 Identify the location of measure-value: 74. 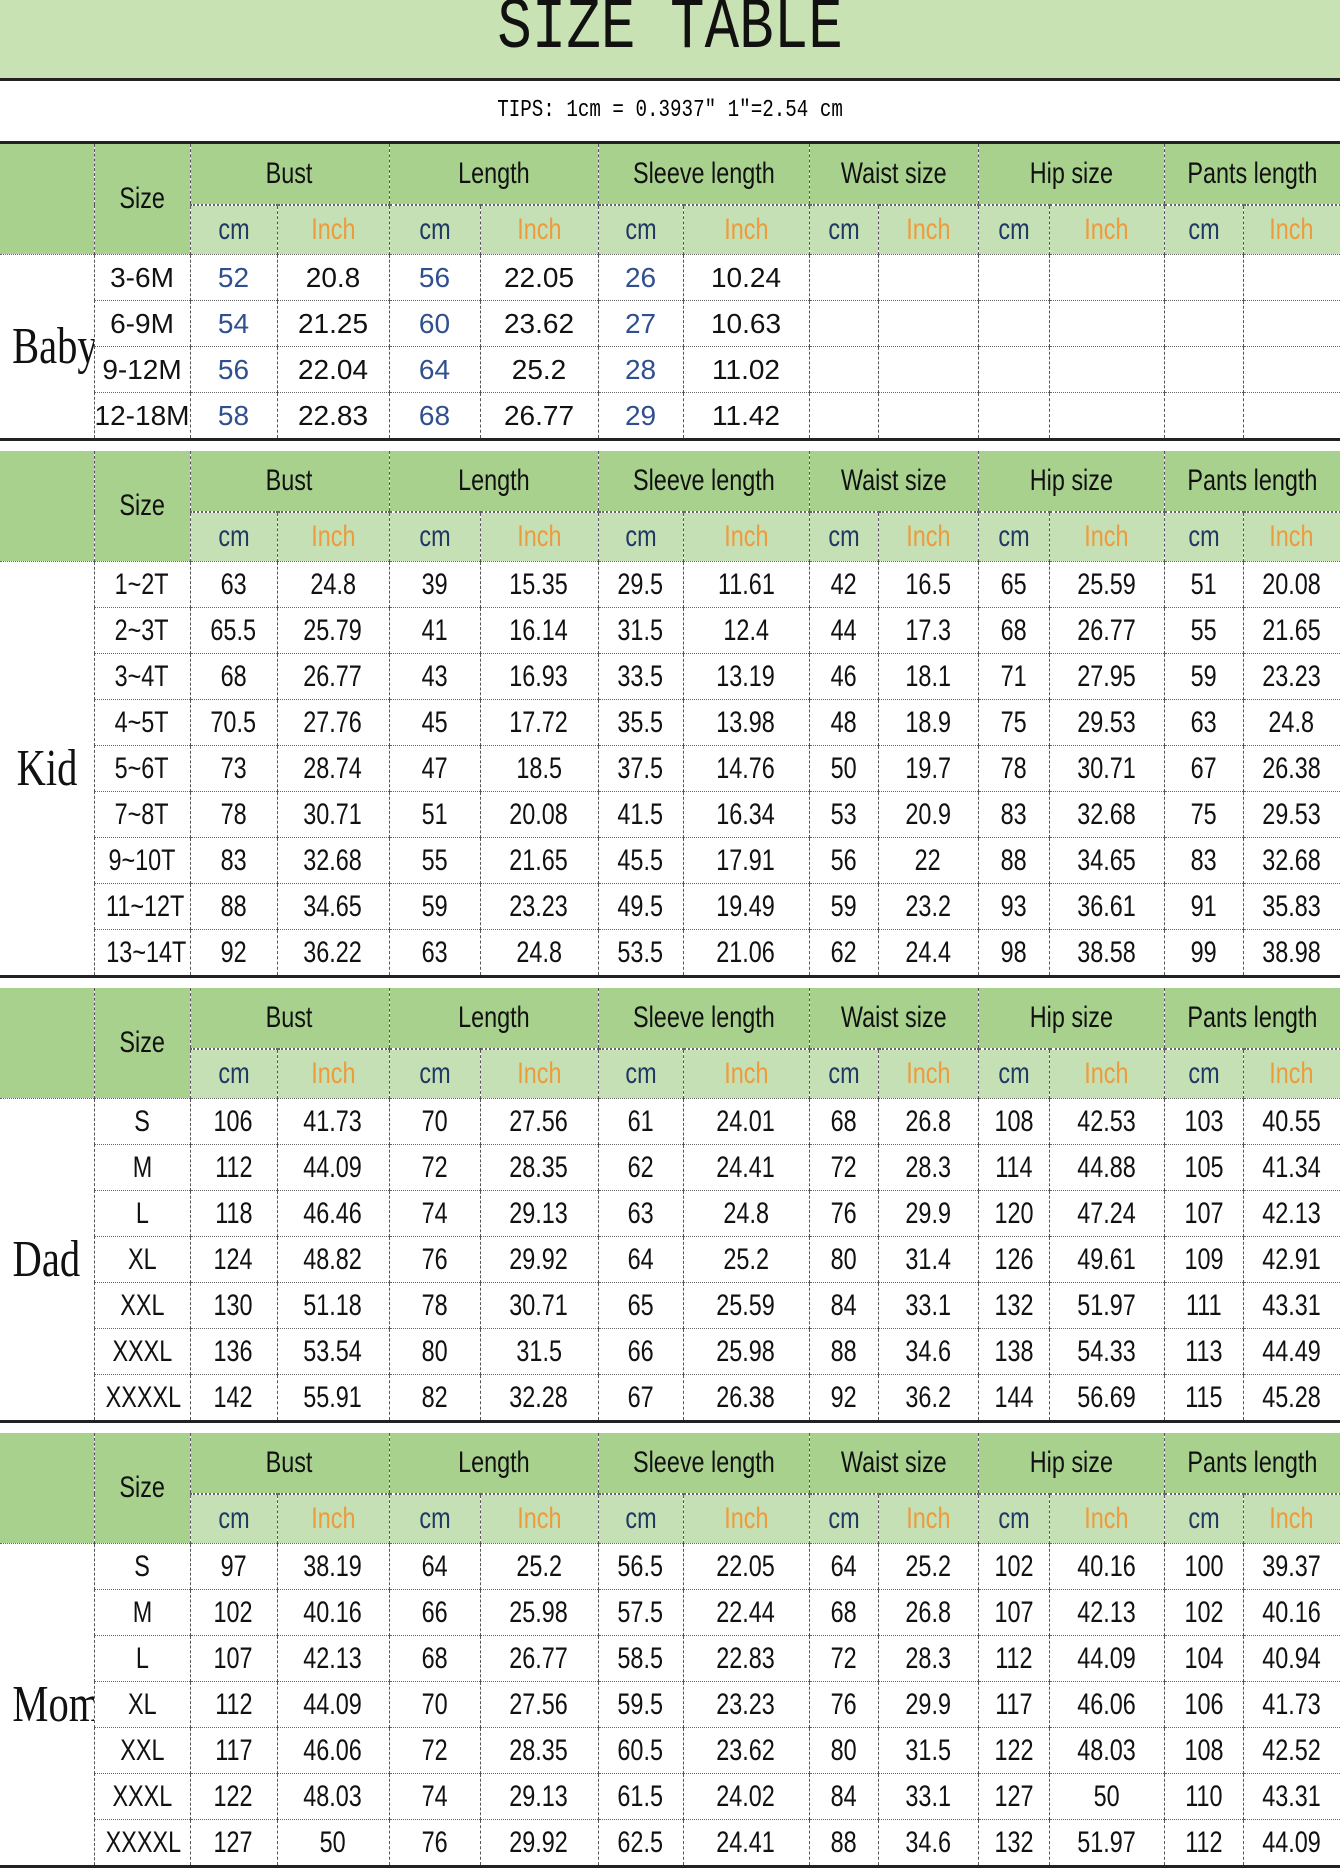
(434, 1213).